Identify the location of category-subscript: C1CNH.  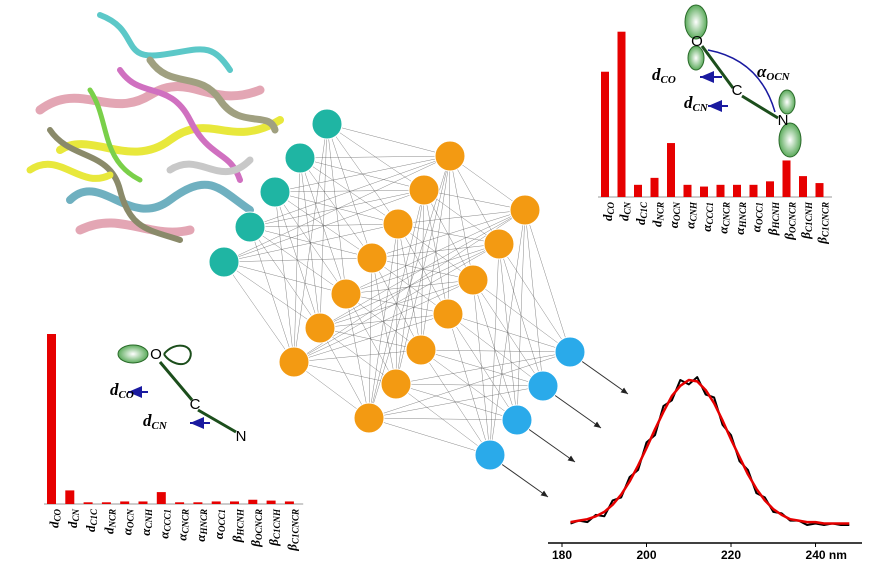
(277, 523).